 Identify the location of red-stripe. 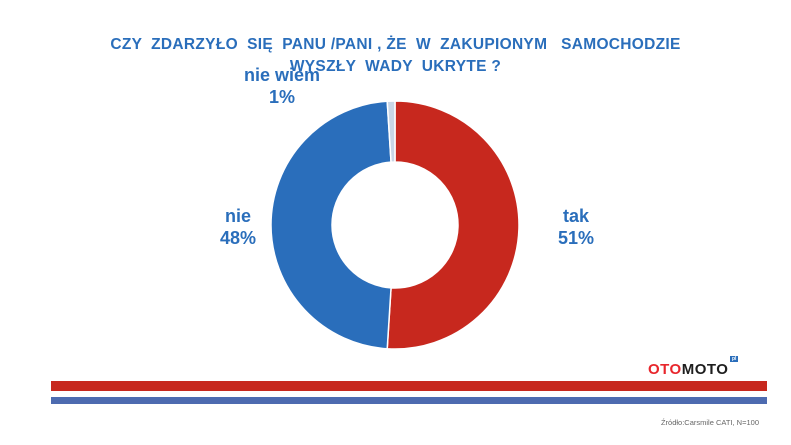
(409, 386).